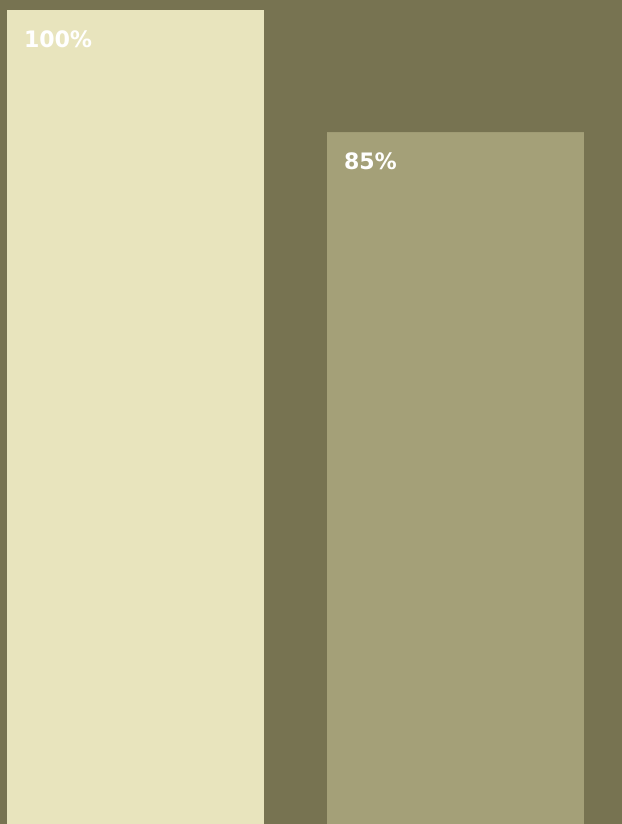 The height and width of the screenshot is (824, 622). I want to click on bar-2-value-label: 85%, so click(370, 162).